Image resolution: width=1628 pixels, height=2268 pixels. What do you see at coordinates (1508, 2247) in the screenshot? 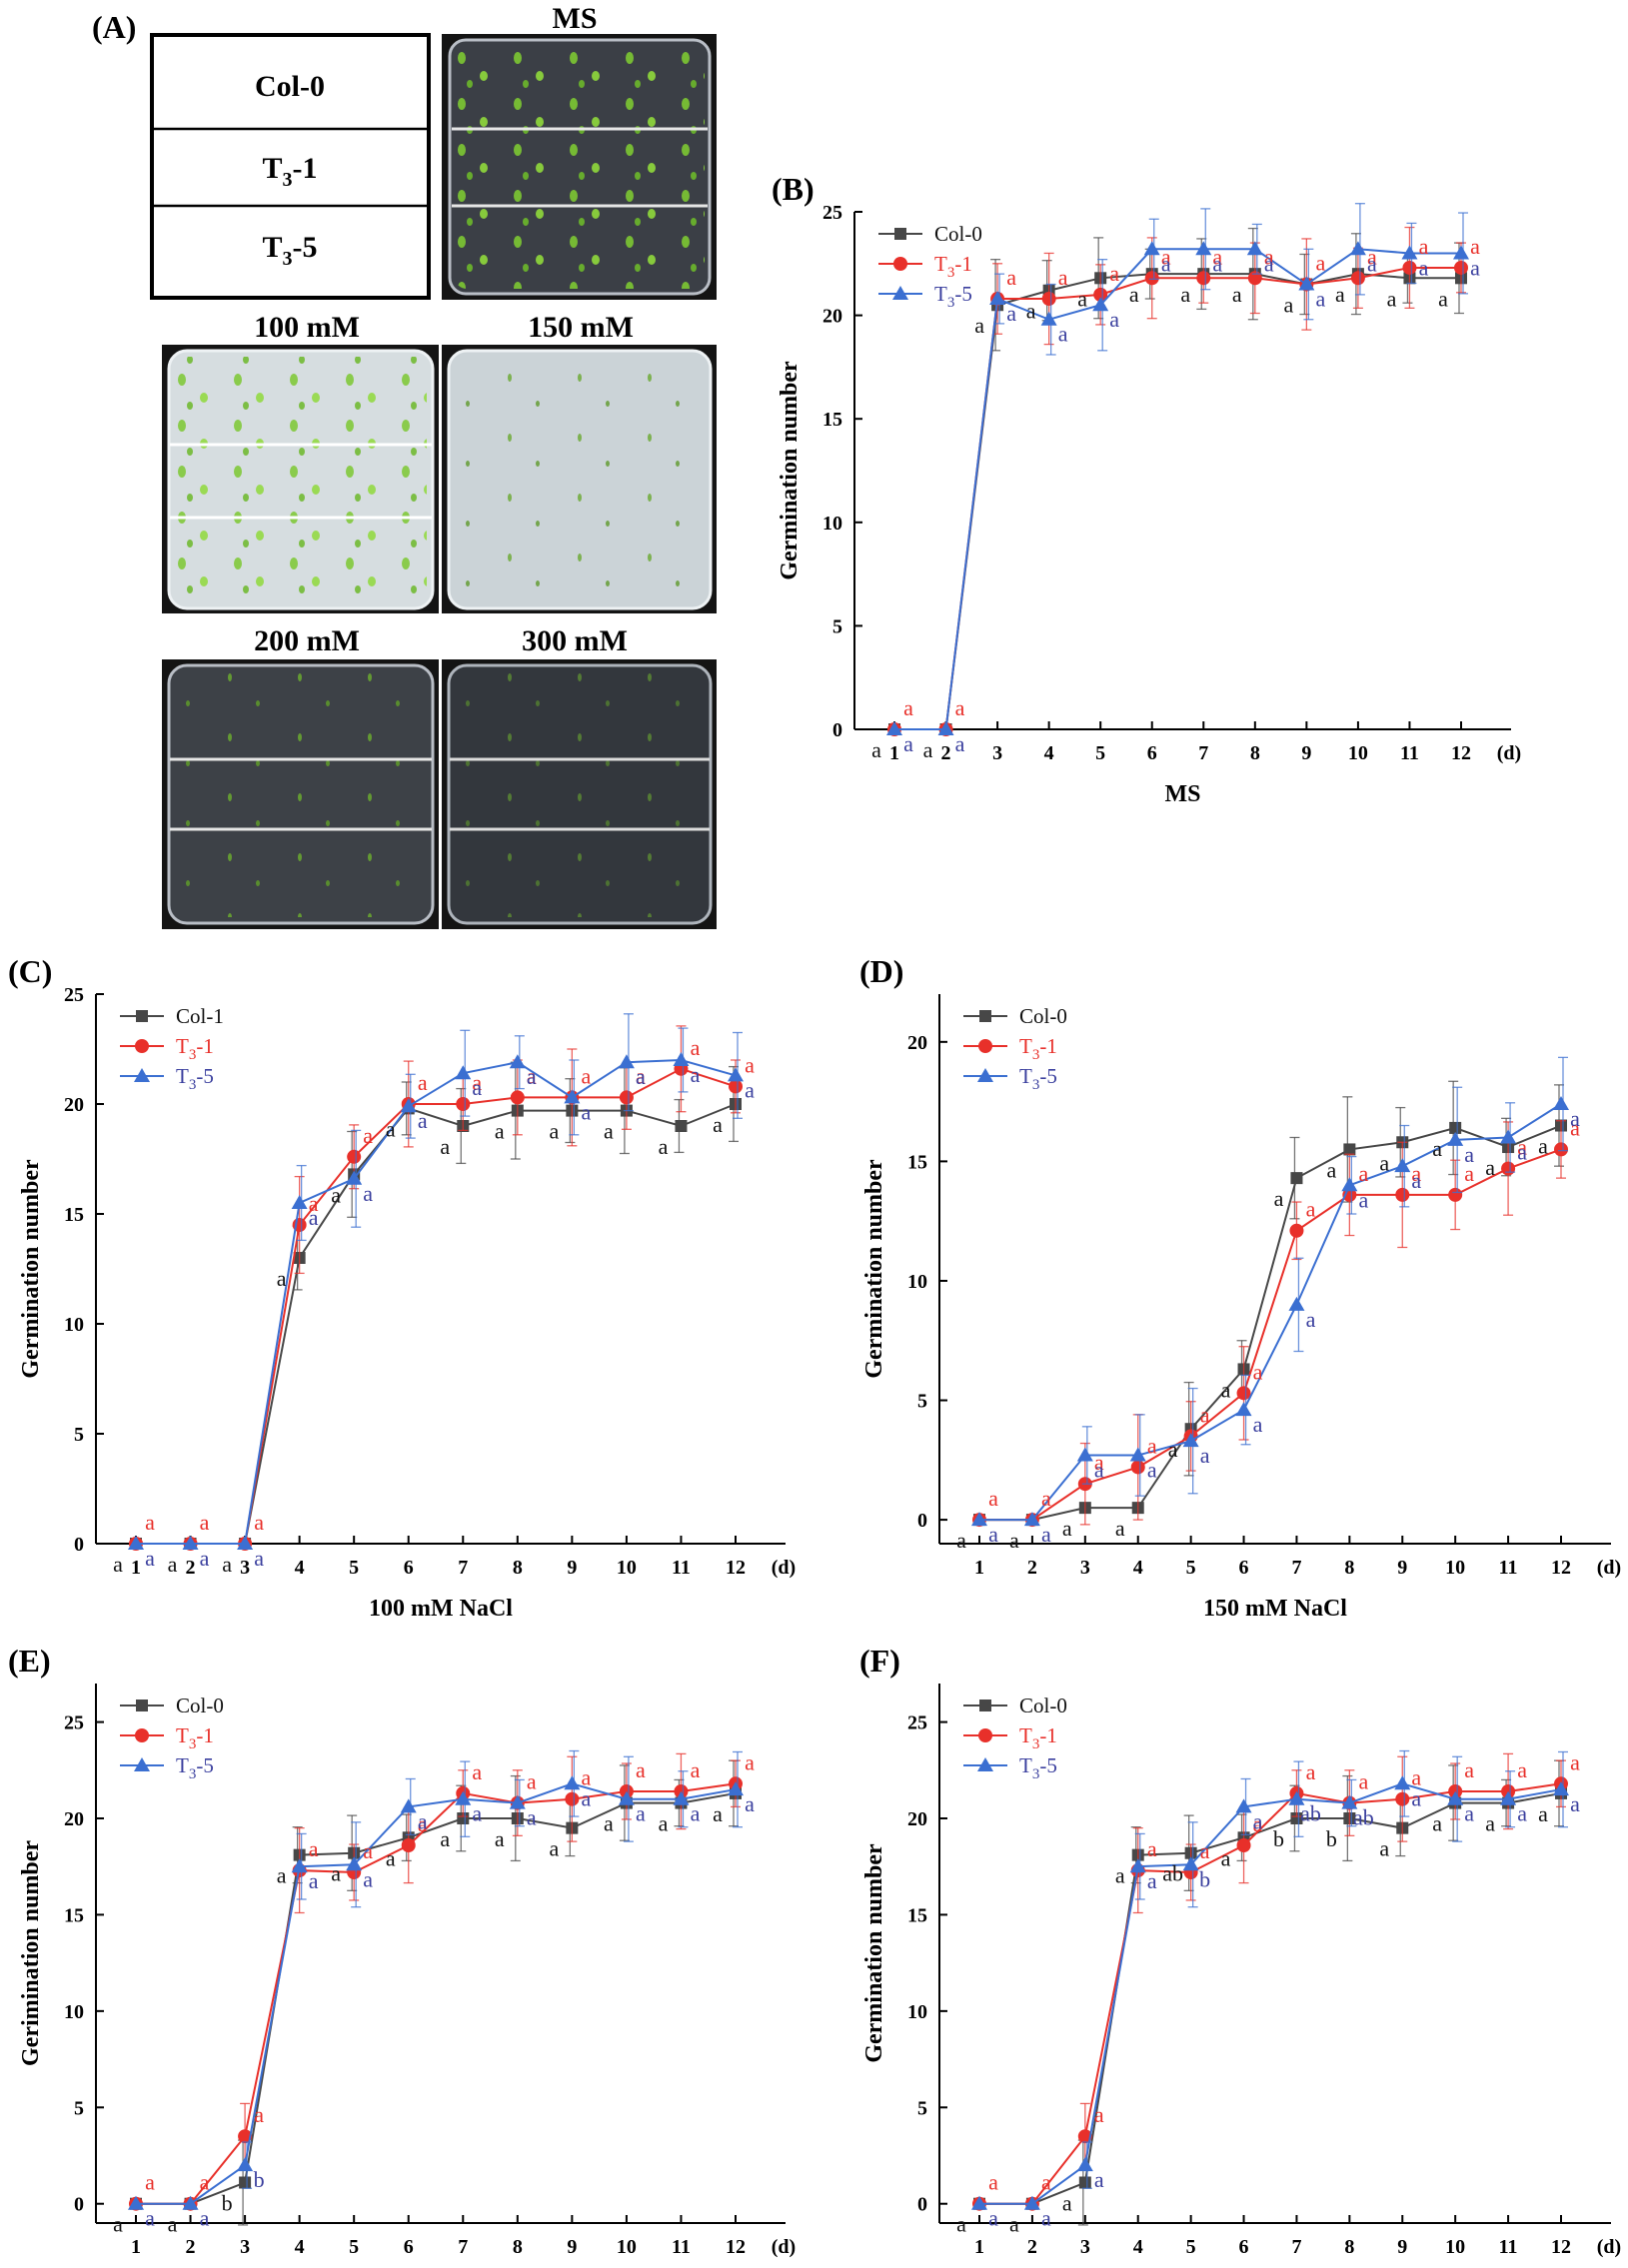
I see `x-tick-label: 11` at bounding box center [1508, 2247].